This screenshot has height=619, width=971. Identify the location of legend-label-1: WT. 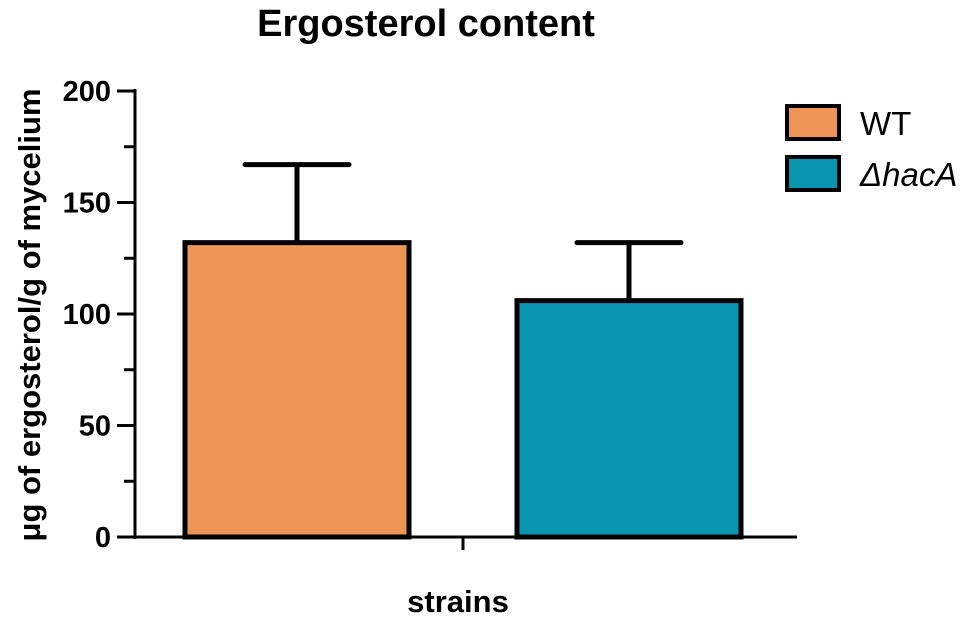
(885, 123).